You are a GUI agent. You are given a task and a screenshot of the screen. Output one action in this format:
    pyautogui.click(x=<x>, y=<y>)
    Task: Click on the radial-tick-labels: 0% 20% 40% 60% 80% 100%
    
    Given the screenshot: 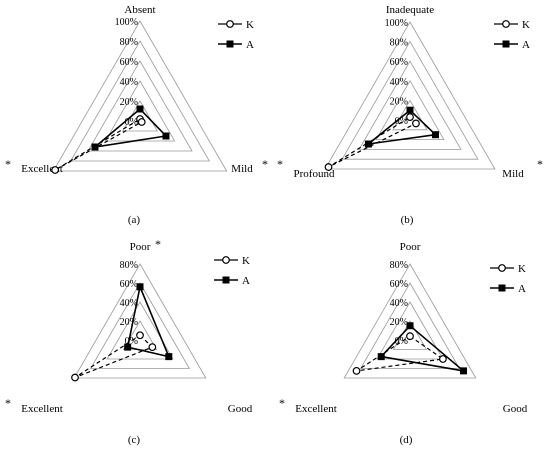 What is the action you would take?
    pyautogui.click(x=126, y=72)
    